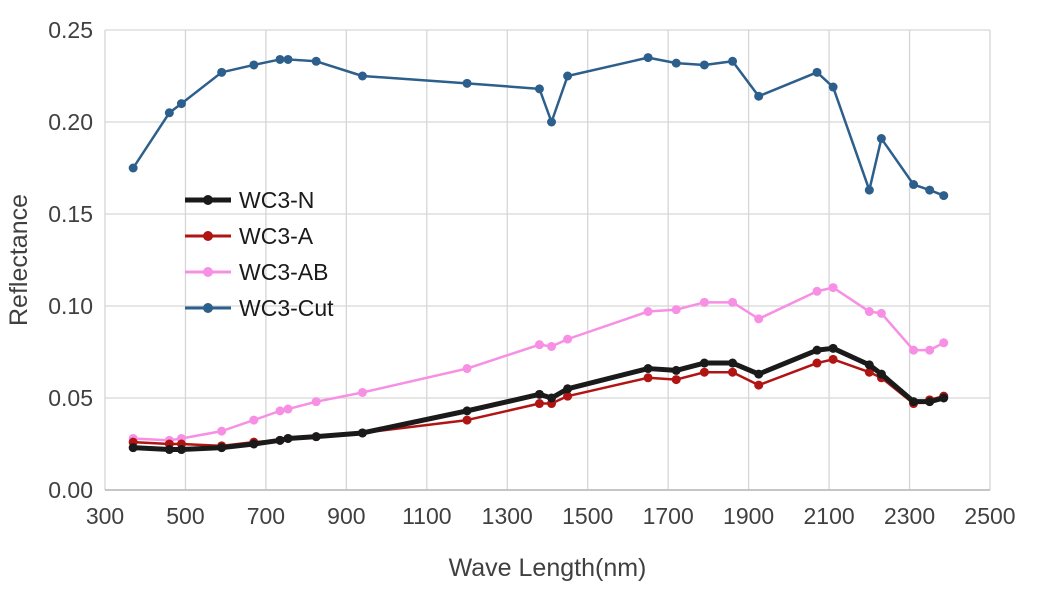 This screenshot has height=604, width=1052. Describe the element at coordinates (105, 516) in the screenshot. I see `x-tick-label: 300` at that location.